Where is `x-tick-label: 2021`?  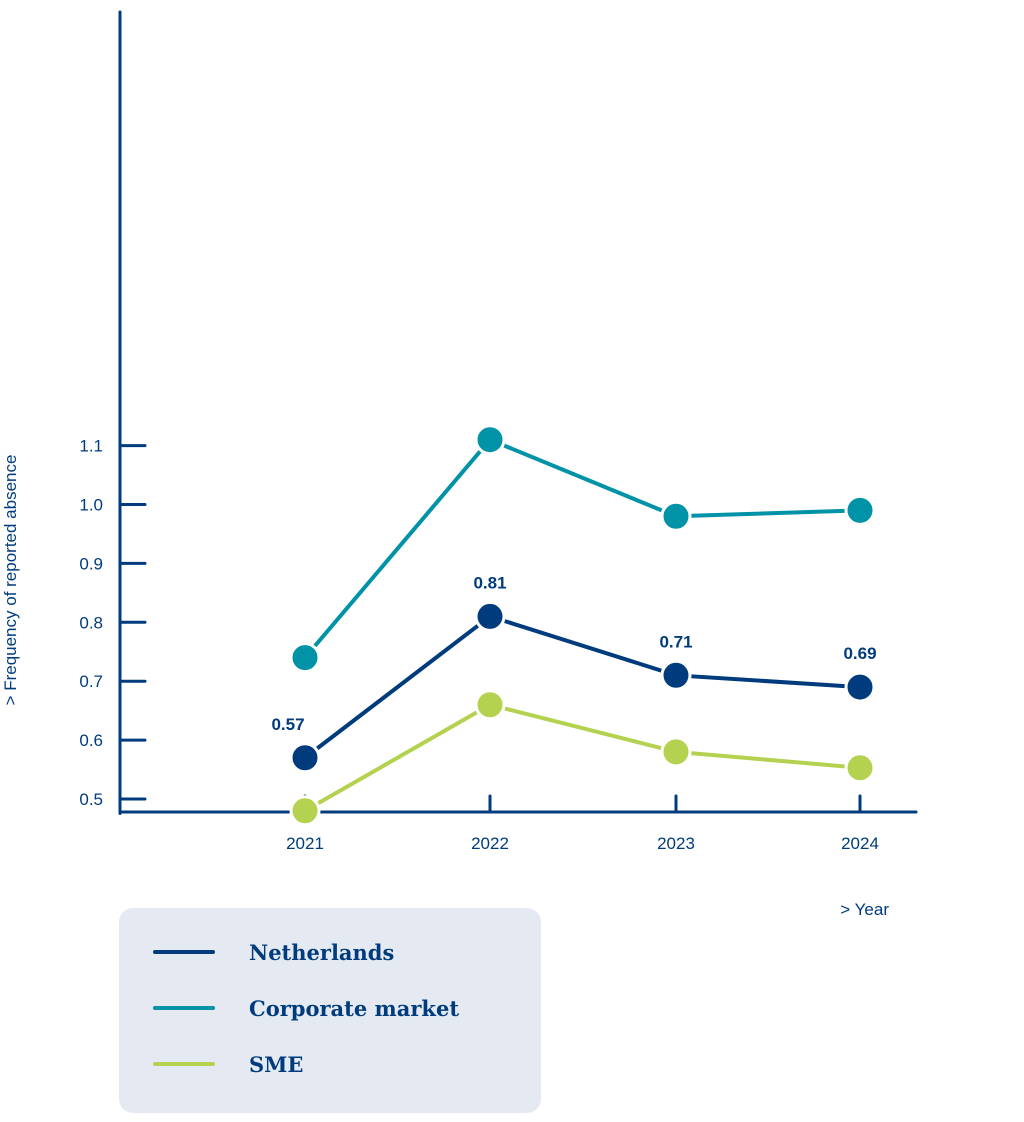 x-tick-label: 2021 is located at coordinates (305, 843).